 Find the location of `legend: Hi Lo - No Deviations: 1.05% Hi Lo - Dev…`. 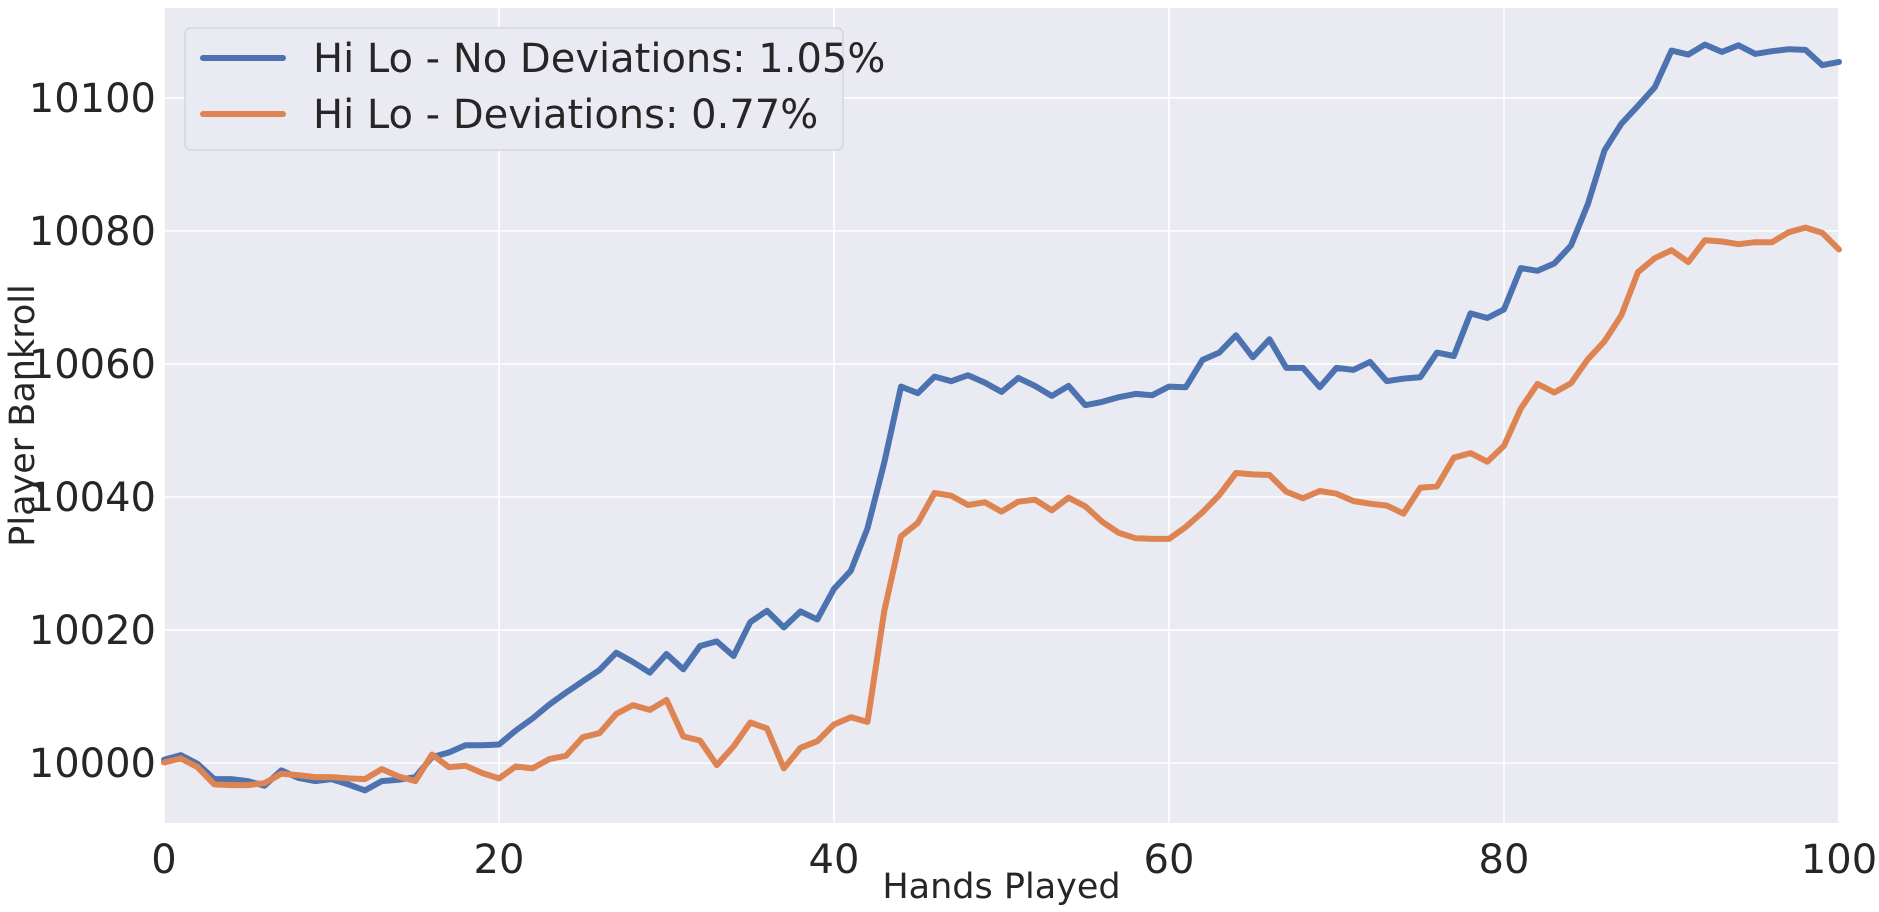

legend: Hi Lo - No Deviations: 1.05% Hi Lo - Dev… is located at coordinates (534, 89).